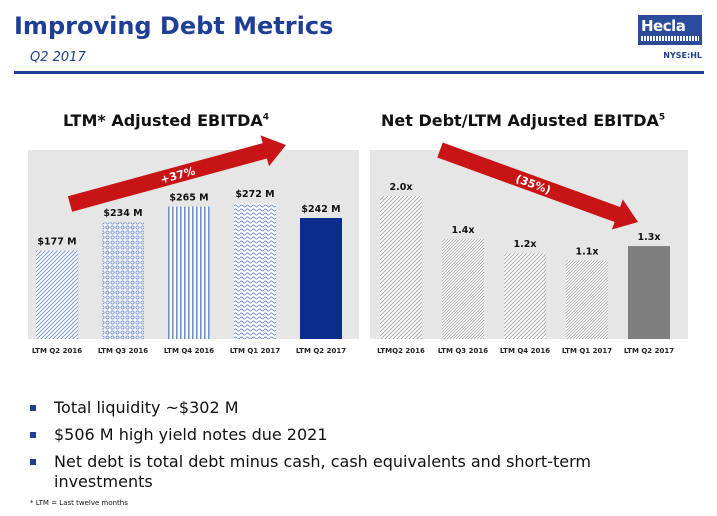 The image size is (717, 516). Describe the element at coordinates (682, 55) in the screenshot. I see `ticker-label: NYSE:HL` at that location.